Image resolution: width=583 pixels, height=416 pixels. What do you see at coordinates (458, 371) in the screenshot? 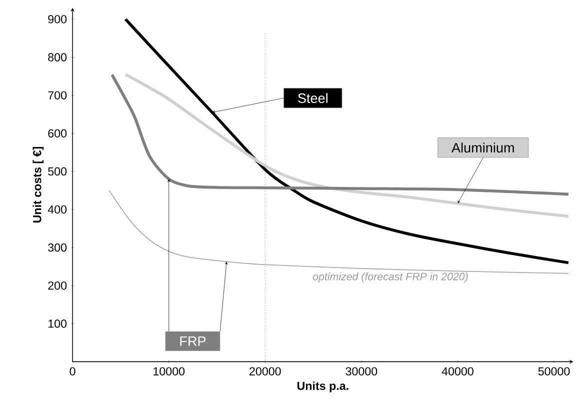
I see `x-tick-label: 40000` at bounding box center [458, 371].